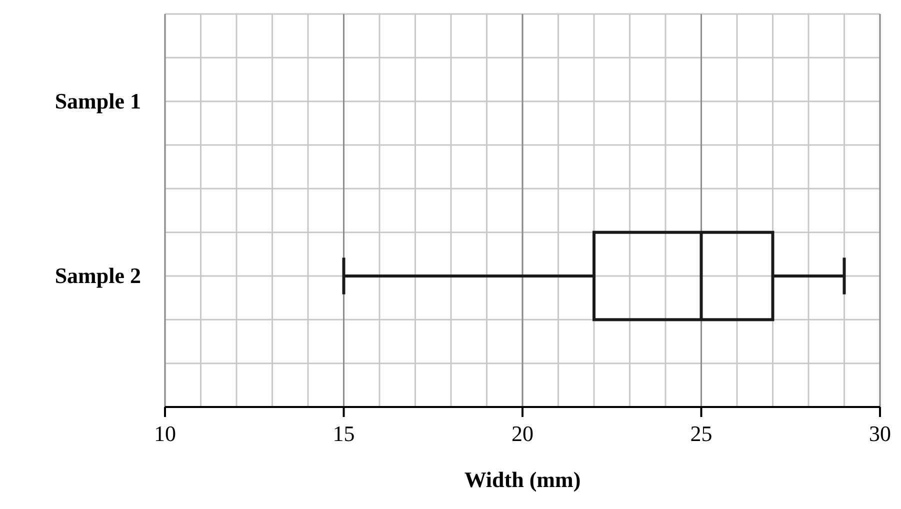  What do you see at coordinates (523, 433) in the screenshot?
I see `x-tick-label: 20` at bounding box center [523, 433].